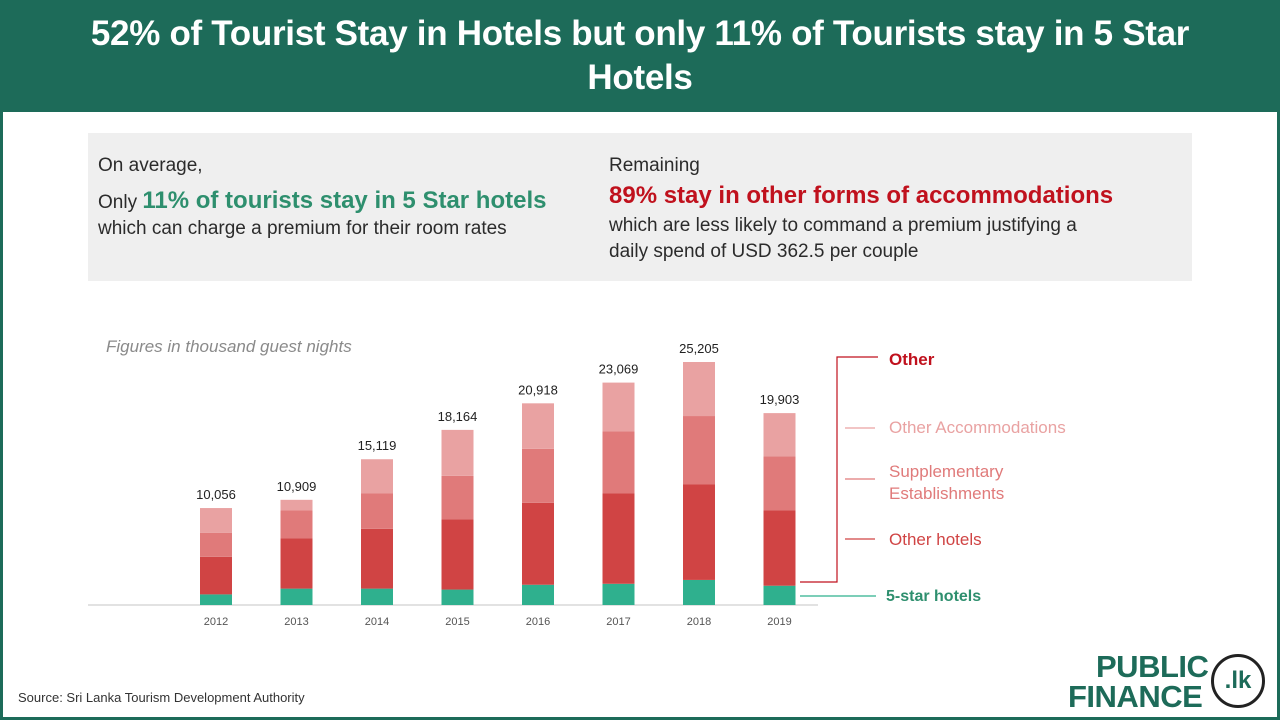 The image size is (1280, 720). Describe the element at coordinates (654, 165) in the screenshot. I see `summary-right-intro: Remaining` at that location.